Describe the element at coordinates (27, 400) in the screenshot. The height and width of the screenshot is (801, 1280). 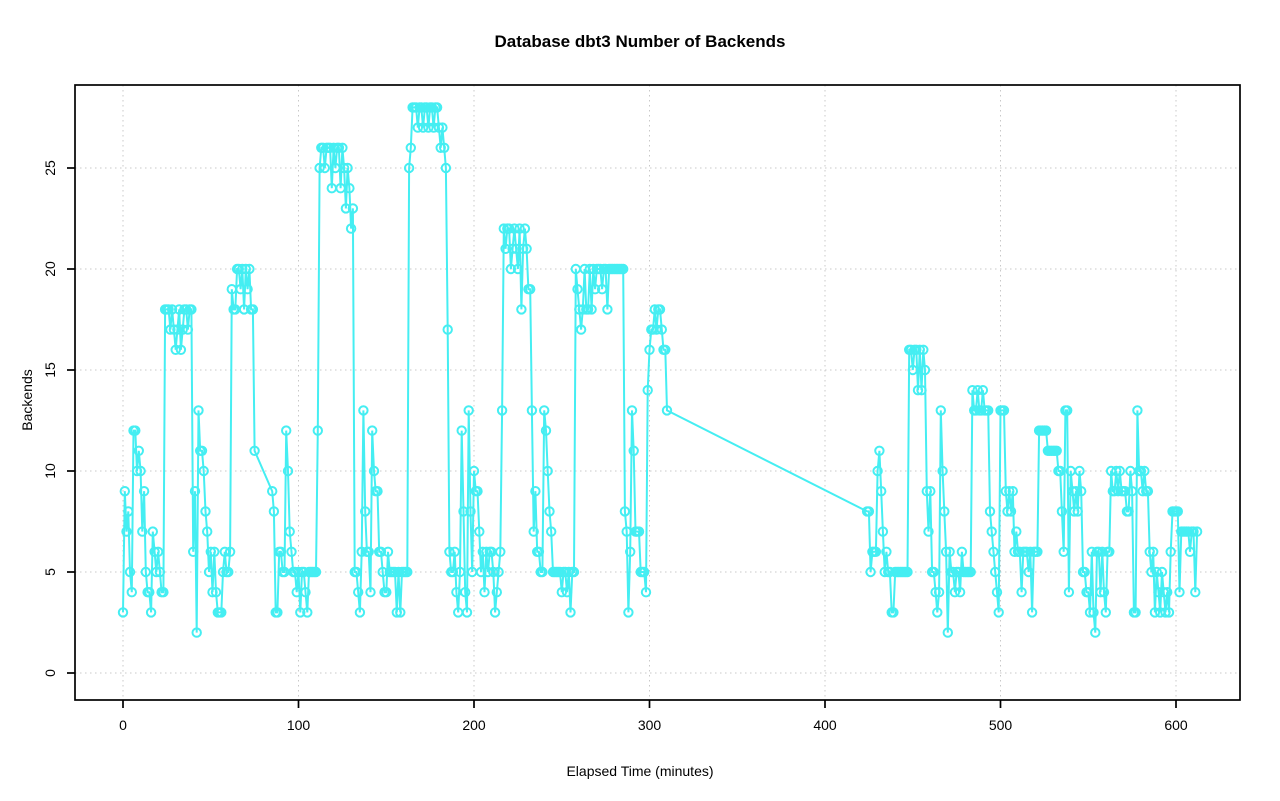
I see `y-axis-title: Backends` at that location.